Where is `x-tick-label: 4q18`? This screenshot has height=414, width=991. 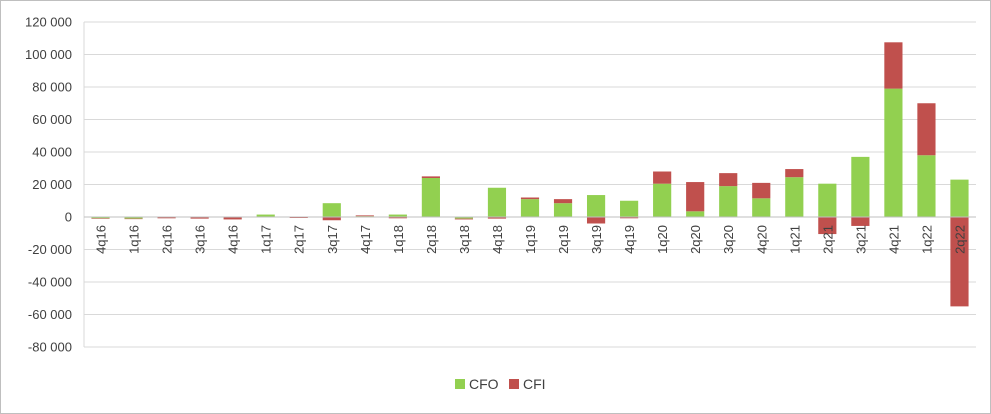 x-tick-label: 4q18 is located at coordinates (497, 239).